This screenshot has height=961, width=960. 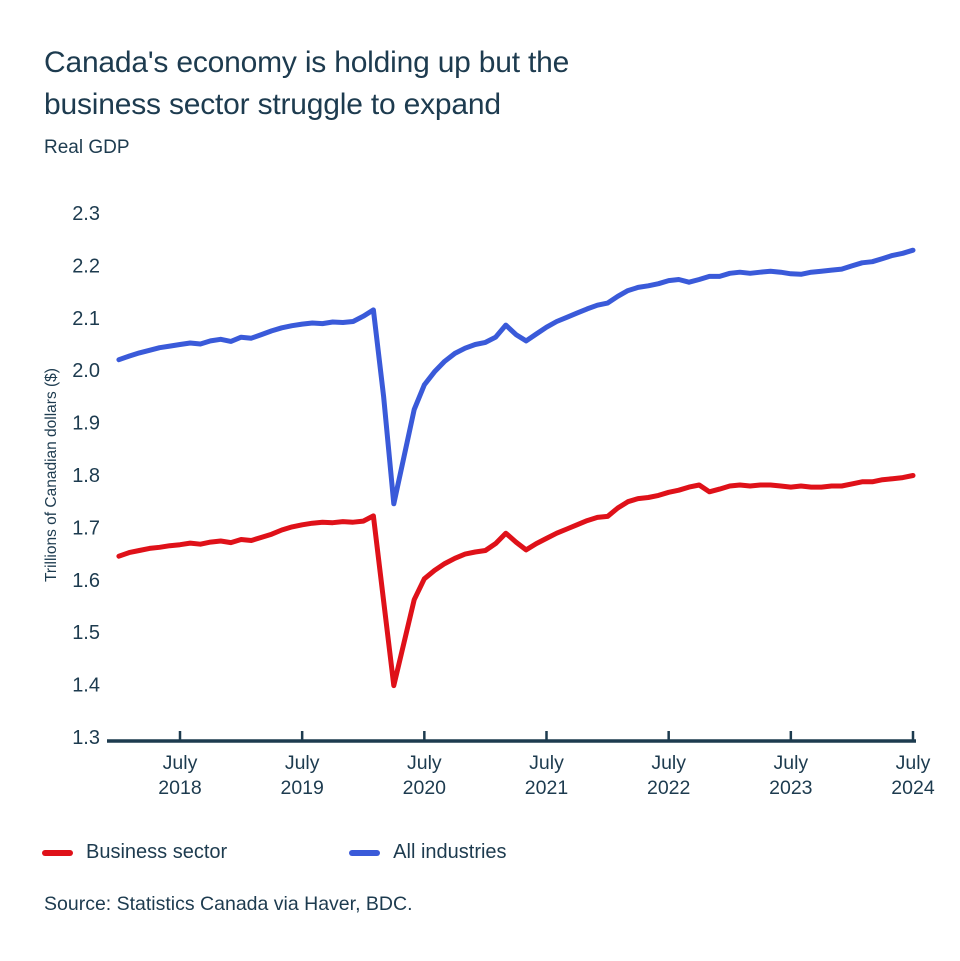 I want to click on chart-subtitle: Real GDP, so click(x=87, y=147).